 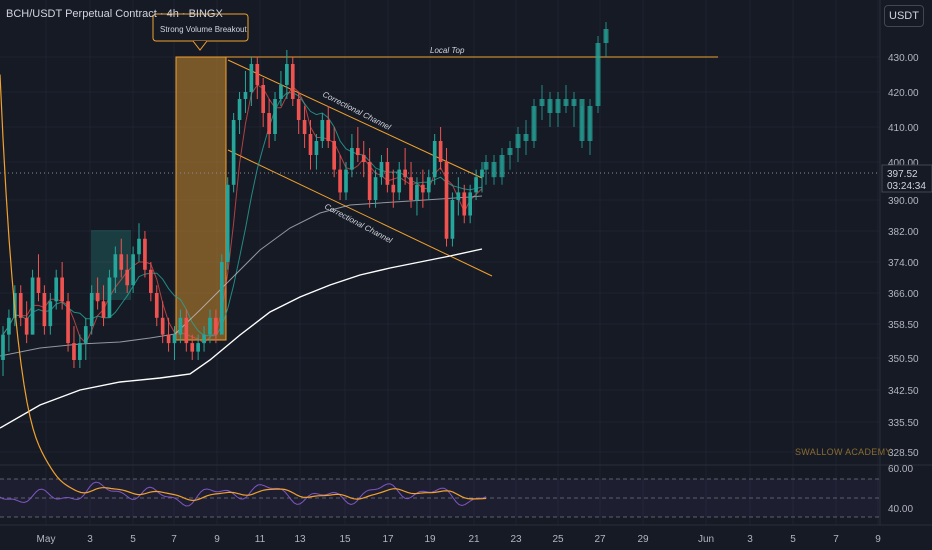 I want to click on time-axis: May 3 5 7 9 11 13 15 17 19 21 23 25 27 29 Jun 3 5 7 9, so click(x=466, y=534).